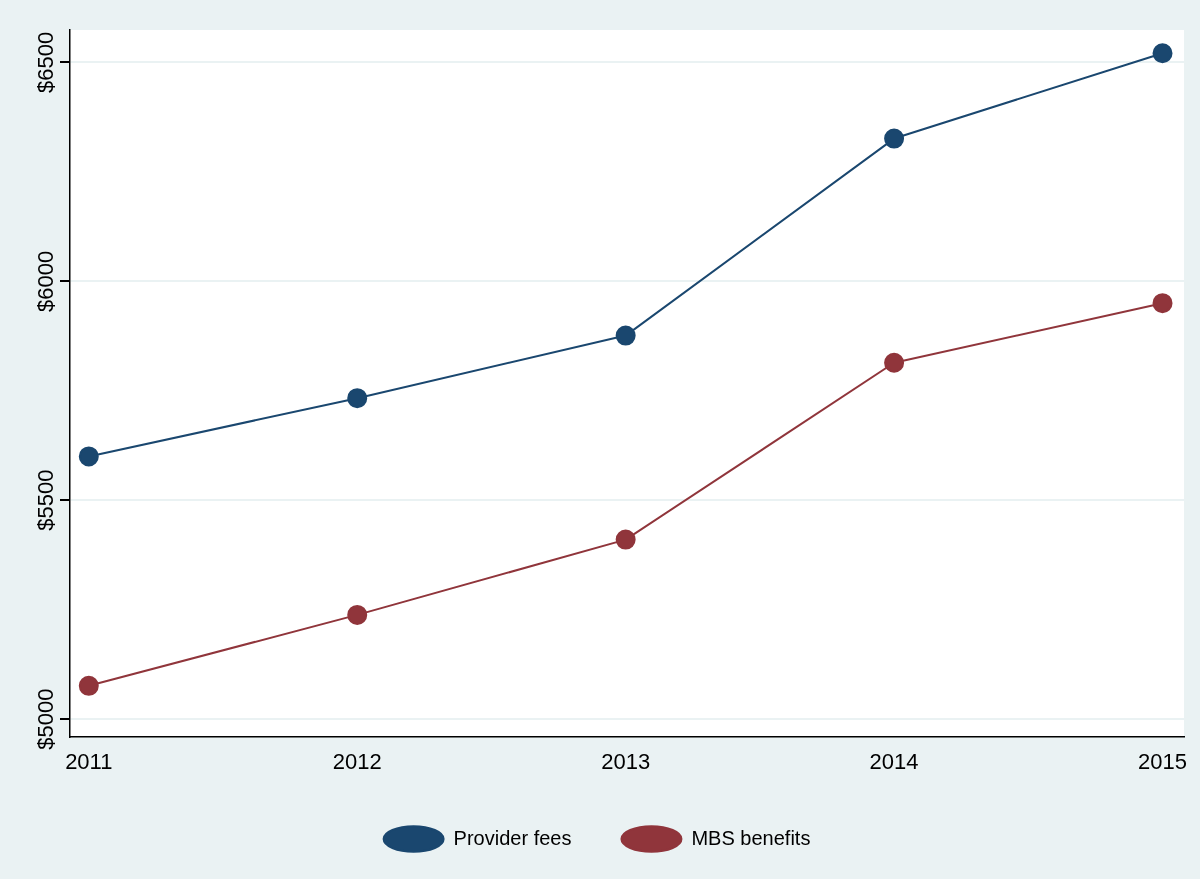  I want to click on y-tick-label: $5000, so click(46, 719).